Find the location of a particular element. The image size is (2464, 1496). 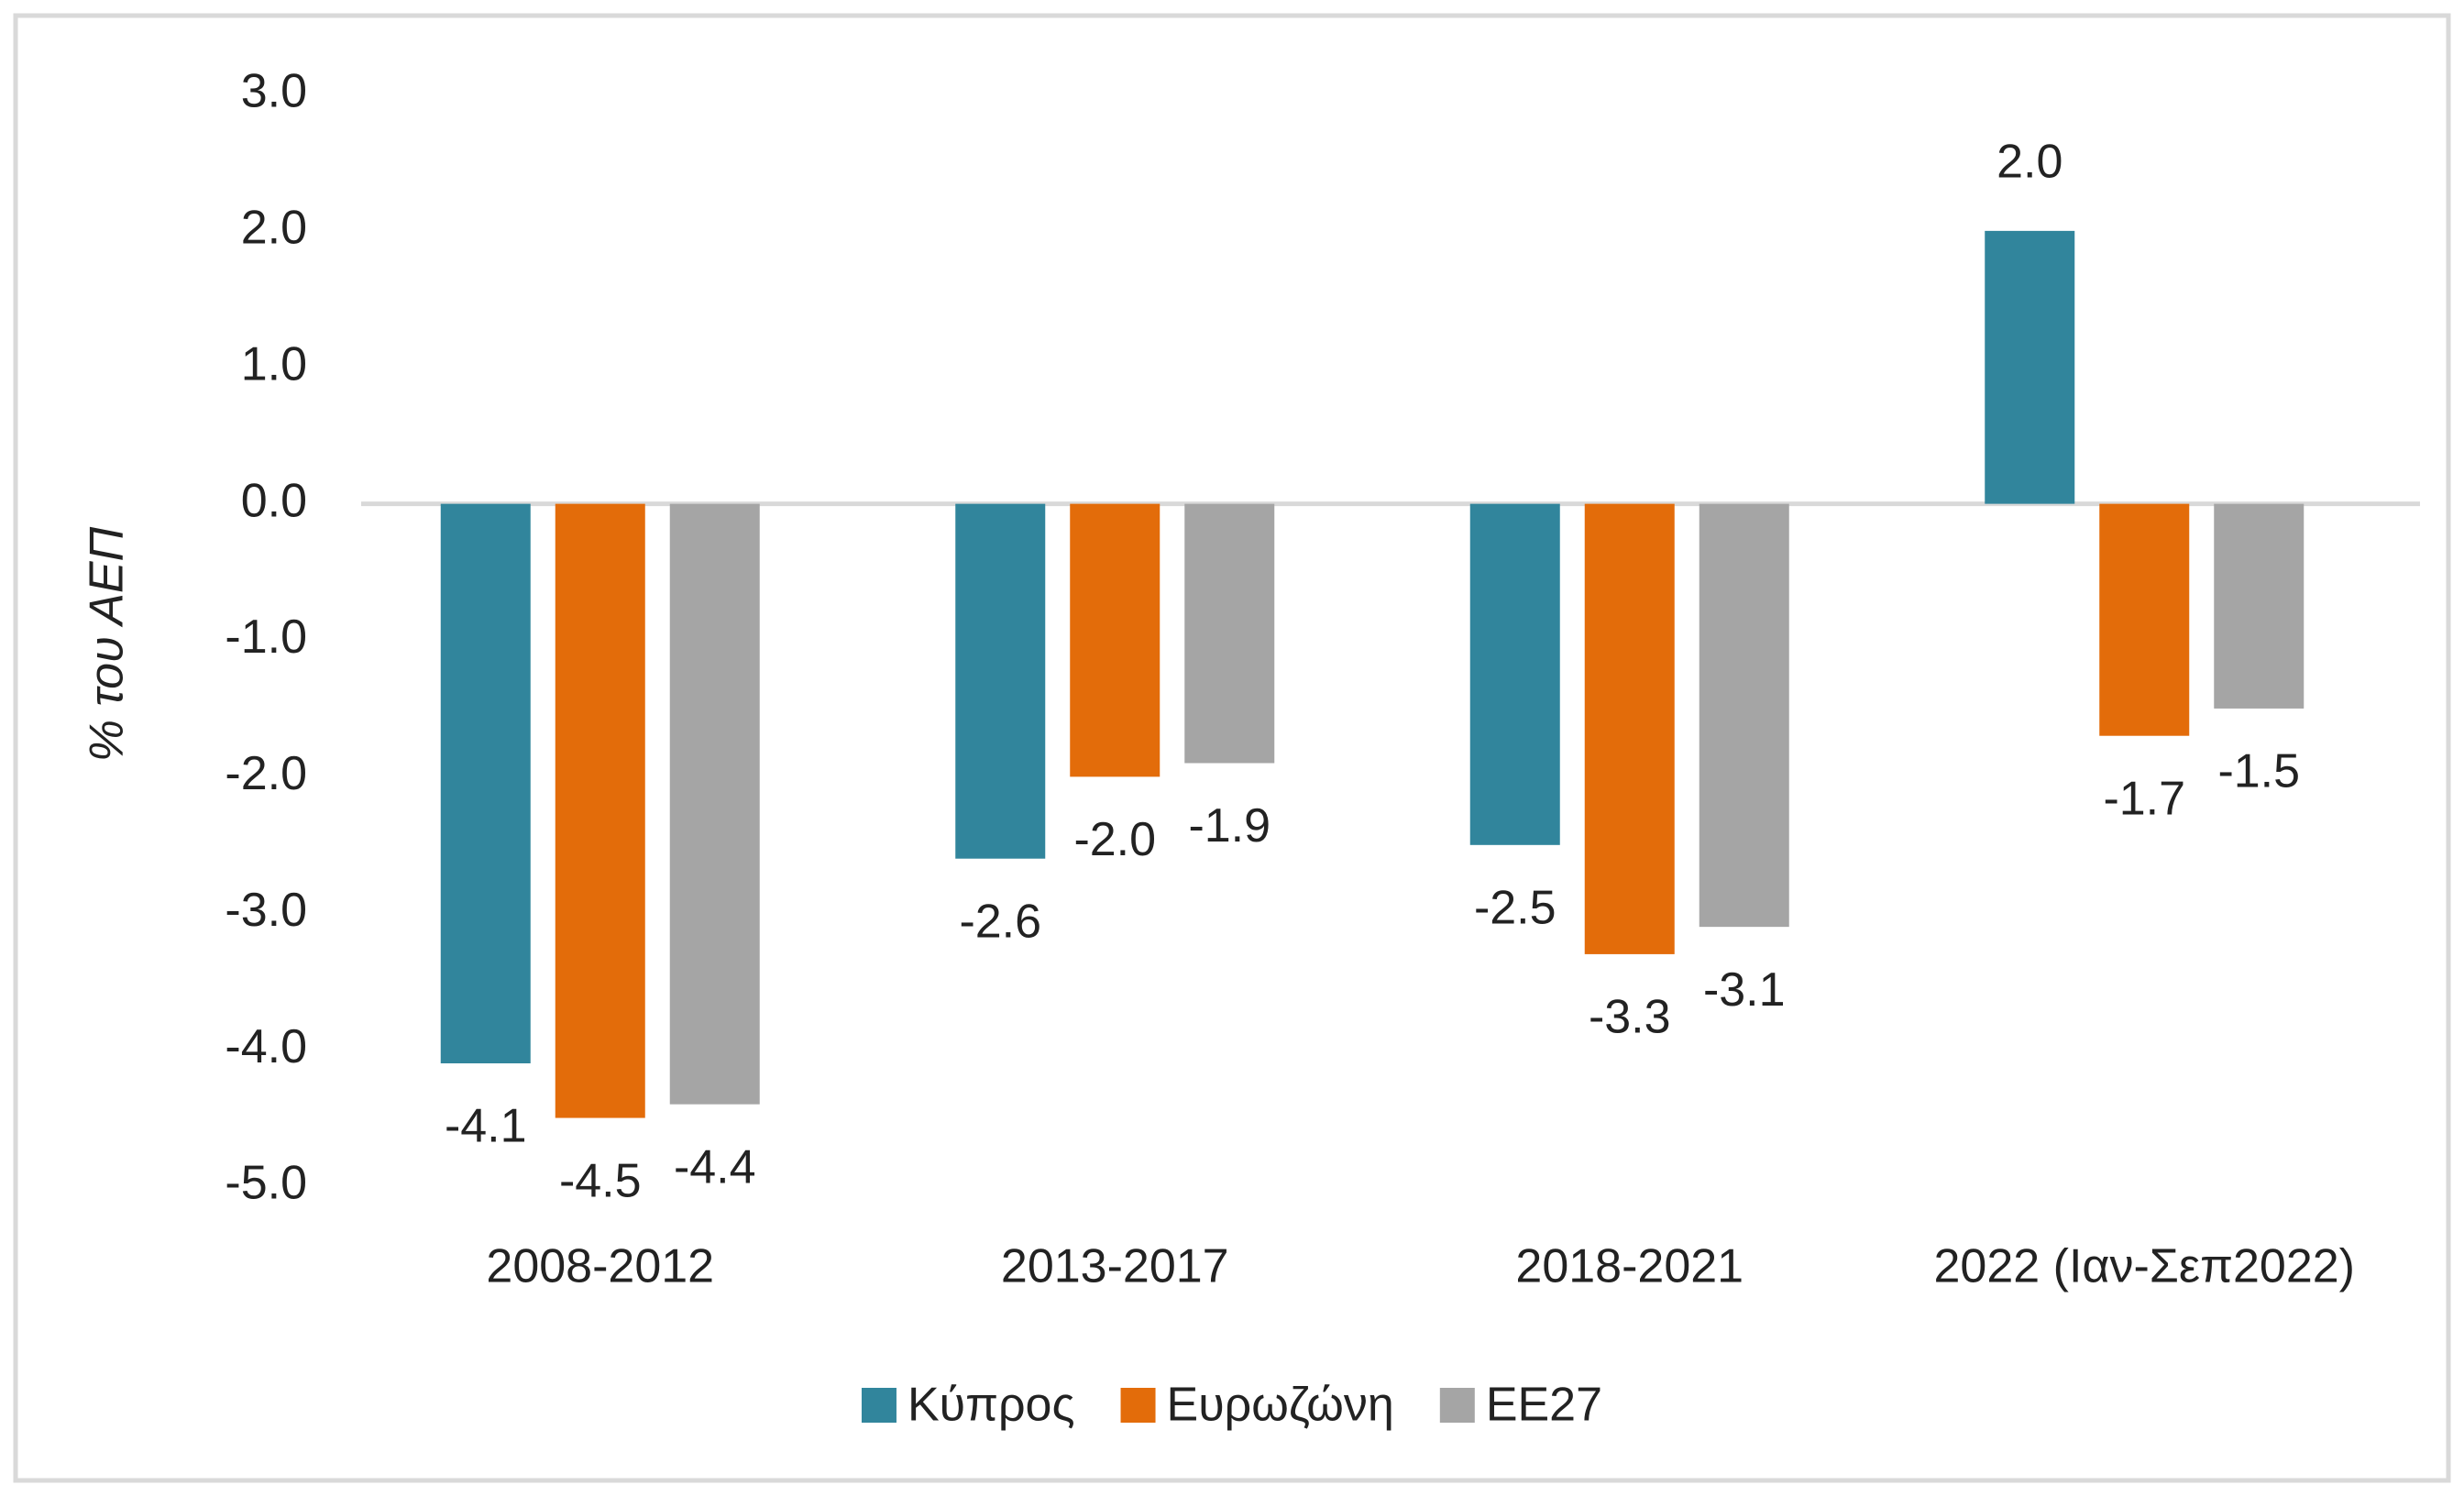

y-axis-title: % του ΑΕΠ is located at coordinates (107, 644).